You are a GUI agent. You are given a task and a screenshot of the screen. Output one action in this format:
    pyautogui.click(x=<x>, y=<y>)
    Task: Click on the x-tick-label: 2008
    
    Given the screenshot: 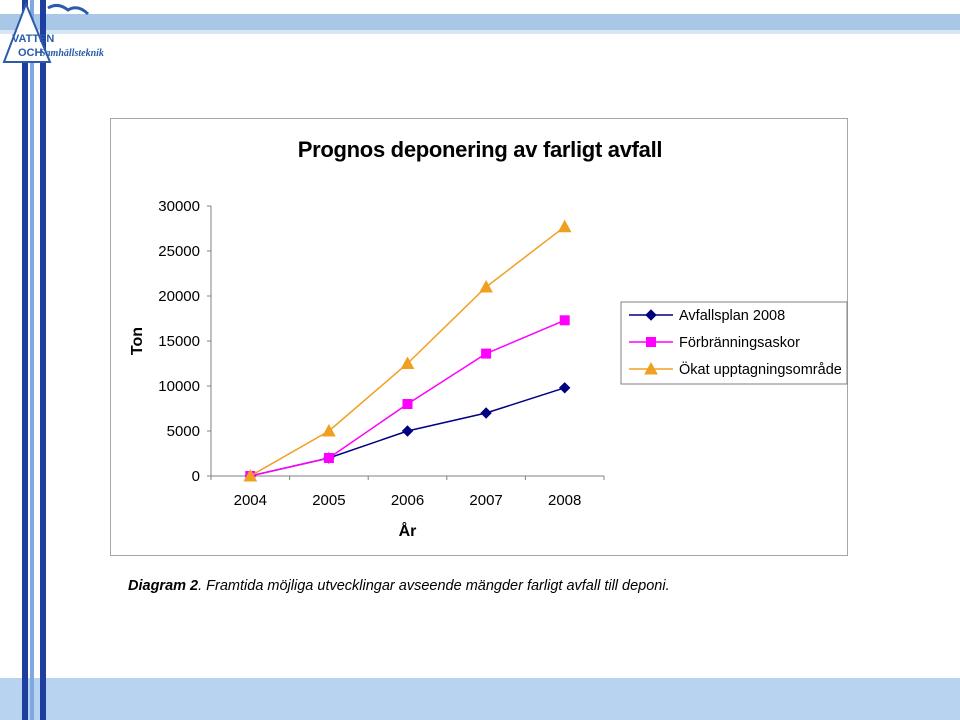 What is the action you would take?
    pyautogui.click(x=564, y=500)
    